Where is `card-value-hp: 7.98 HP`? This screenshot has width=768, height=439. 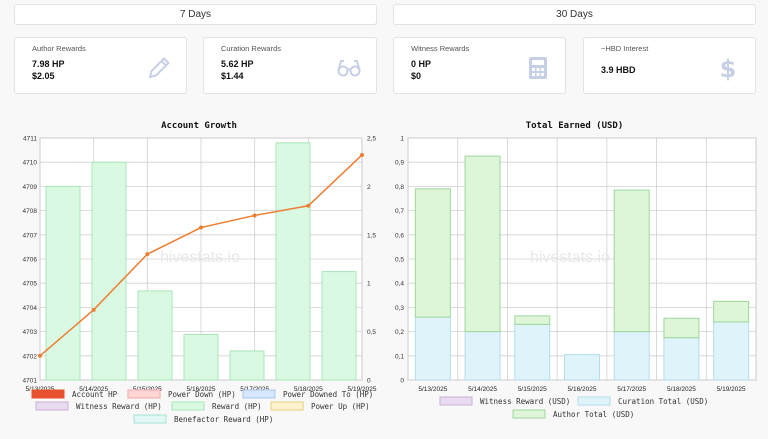
card-value-hp: 7.98 HP is located at coordinates (48, 64).